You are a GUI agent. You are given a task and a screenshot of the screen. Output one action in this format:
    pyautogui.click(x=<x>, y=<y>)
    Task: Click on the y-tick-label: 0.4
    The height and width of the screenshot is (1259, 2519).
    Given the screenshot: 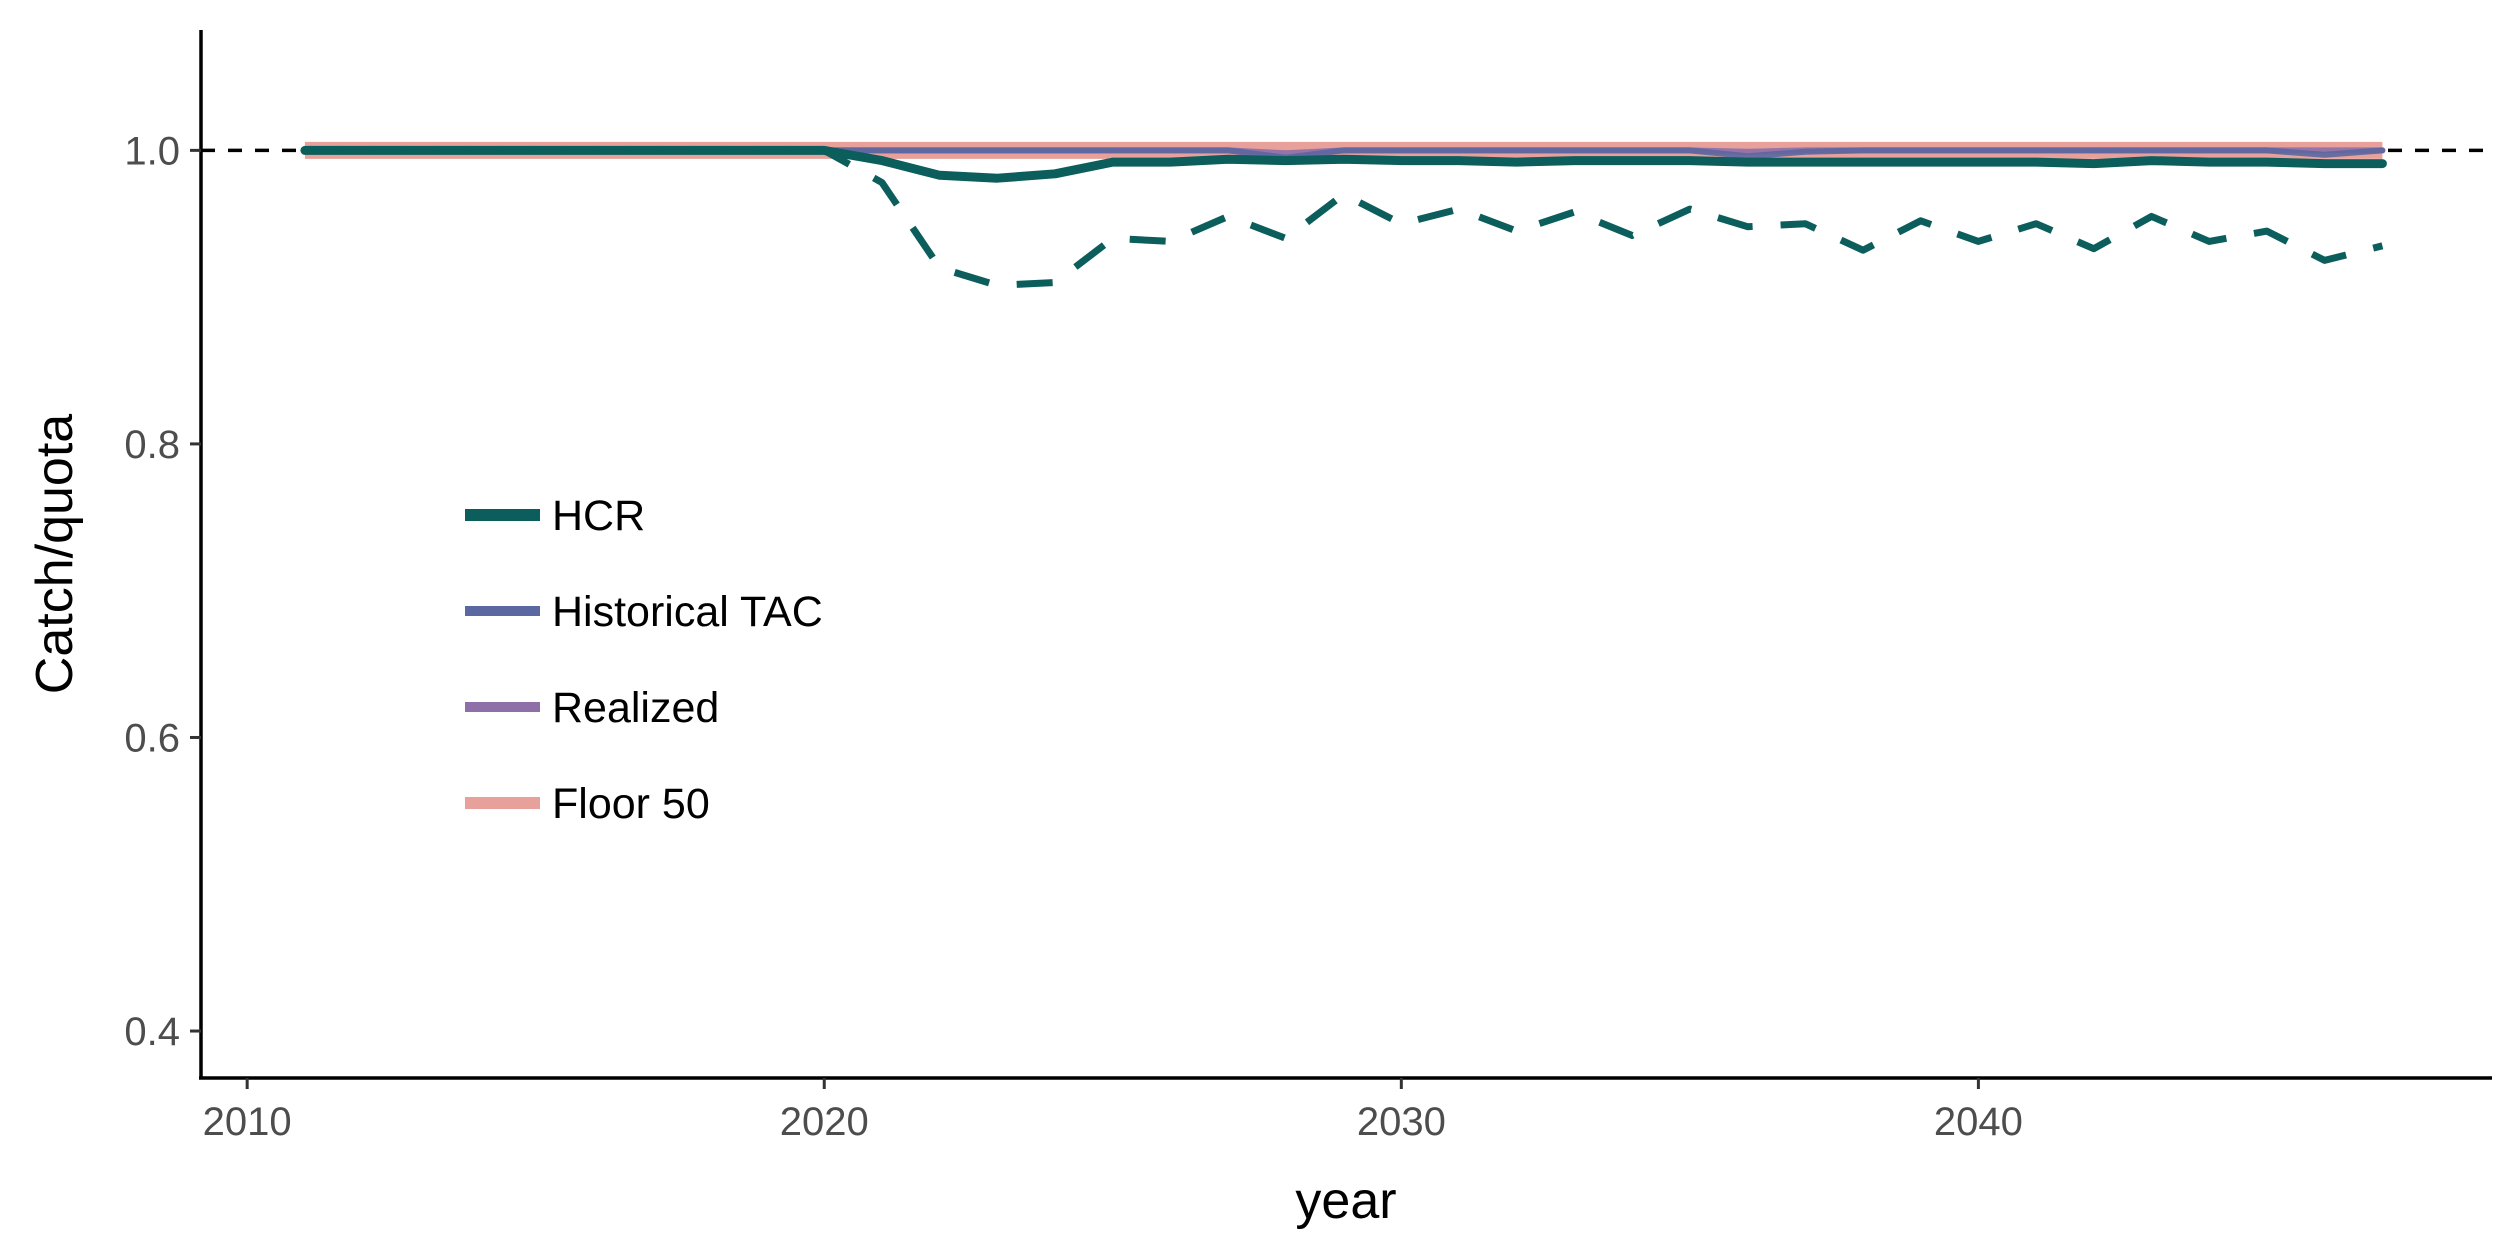 What is the action you would take?
    pyautogui.click(x=152, y=1032)
    